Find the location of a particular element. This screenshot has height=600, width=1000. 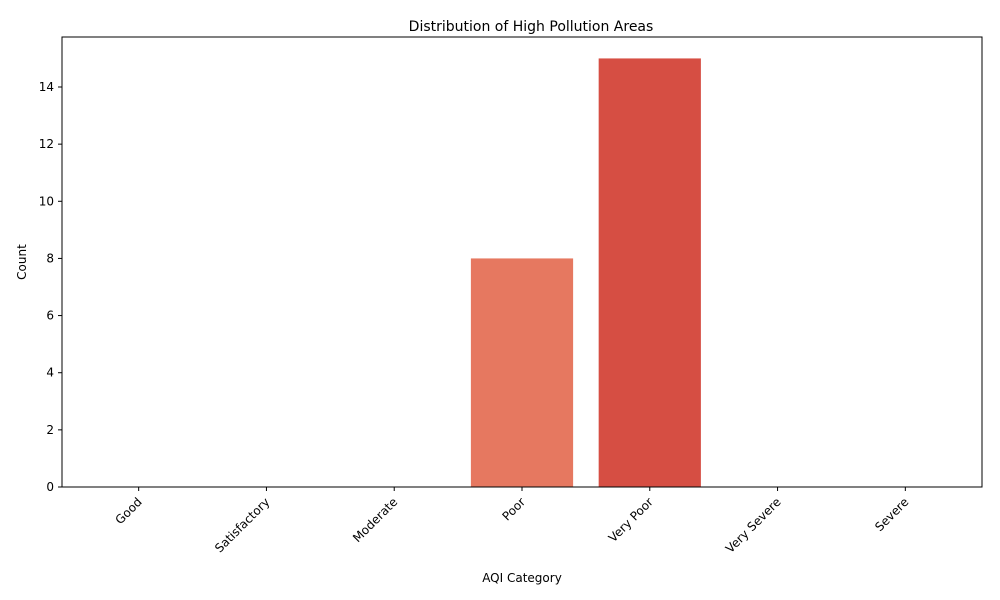

chart-title: Distribution of High Pollution Areas is located at coordinates (531, 27).